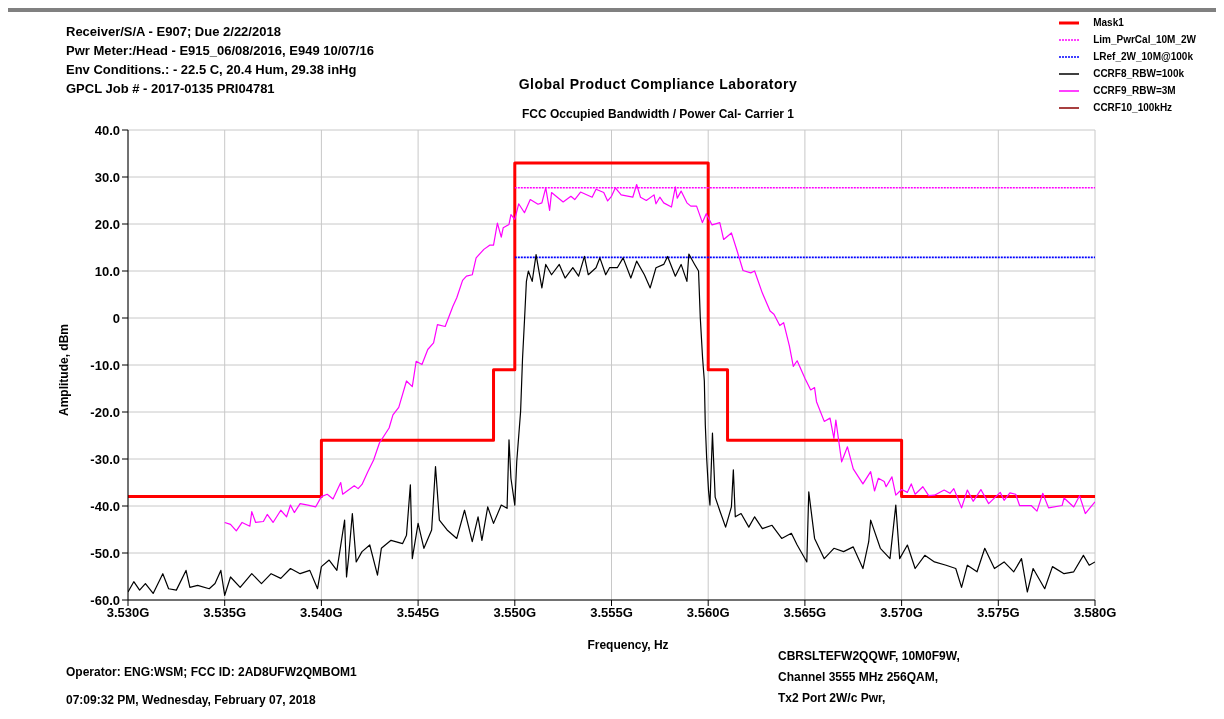 This screenshot has height=719, width=1224. Describe the element at coordinates (107, 271) in the screenshot. I see `y-tick-label: 10.0` at that location.